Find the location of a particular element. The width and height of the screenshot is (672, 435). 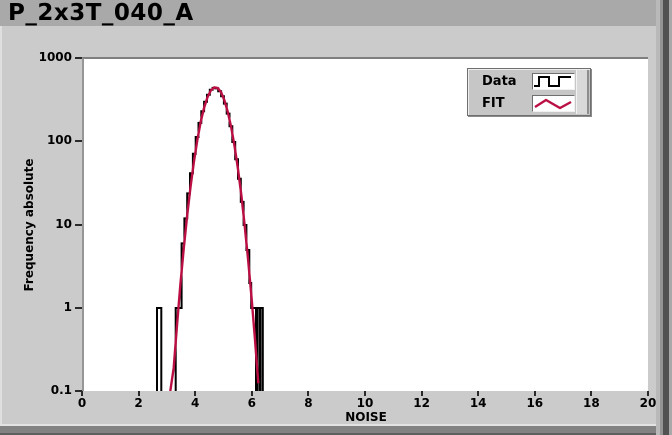

x-tick-label: 18 is located at coordinates (591, 403).